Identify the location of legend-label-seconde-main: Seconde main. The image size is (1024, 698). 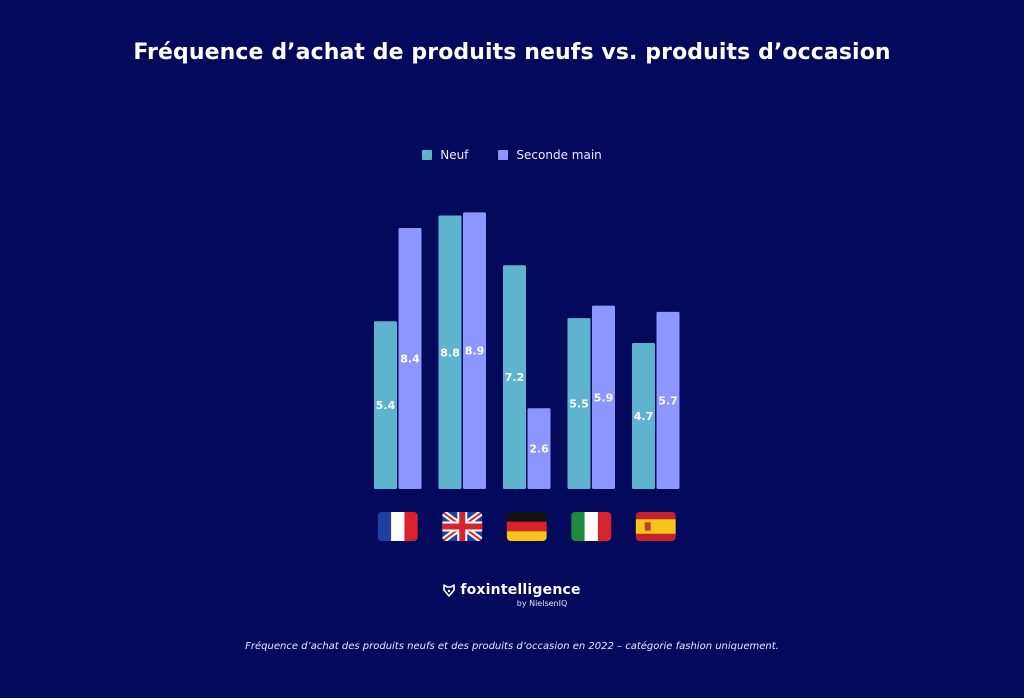
(559, 155).